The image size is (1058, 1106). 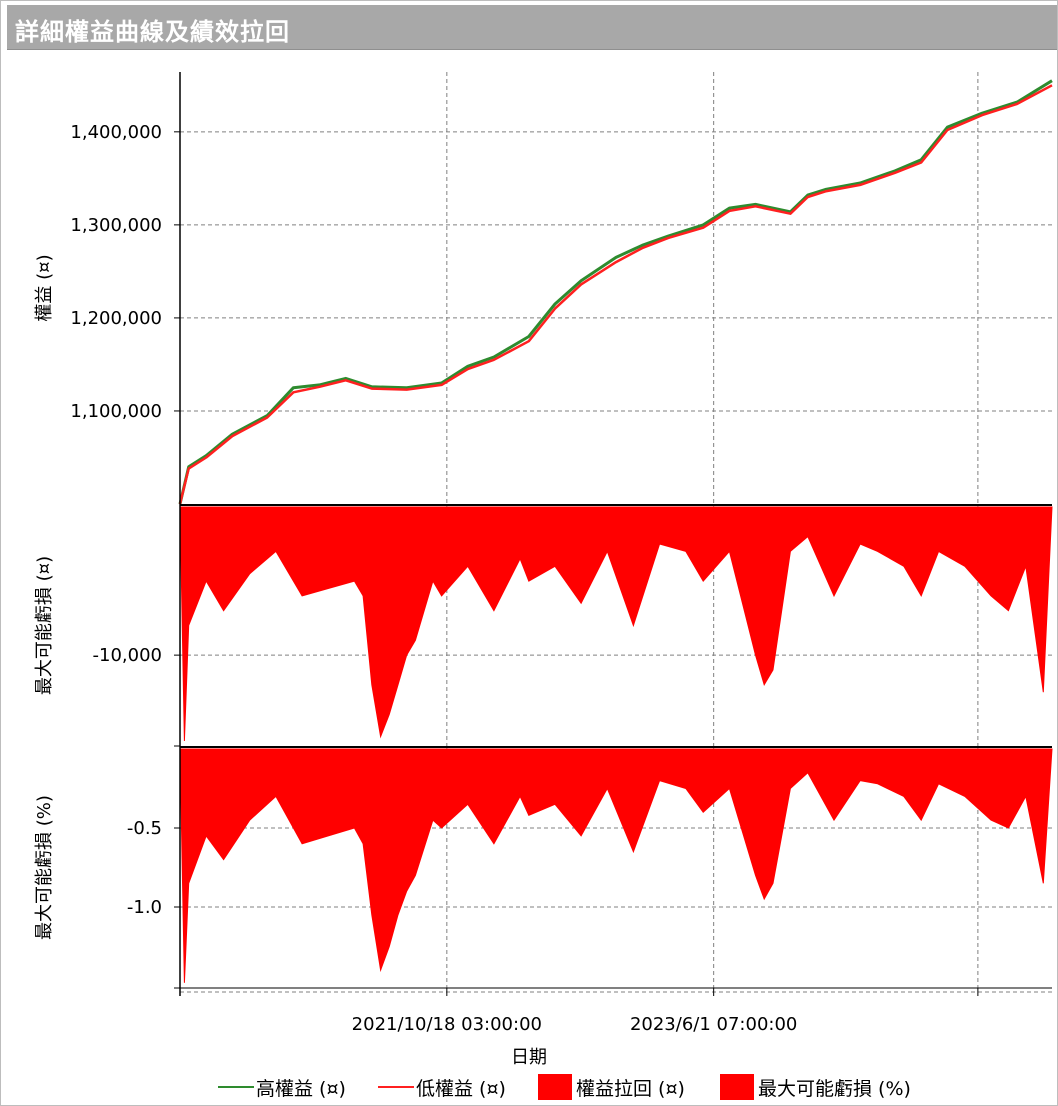 What do you see at coordinates (116, 225) in the screenshot?
I see `y-tick-label: 1,300,000` at bounding box center [116, 225].